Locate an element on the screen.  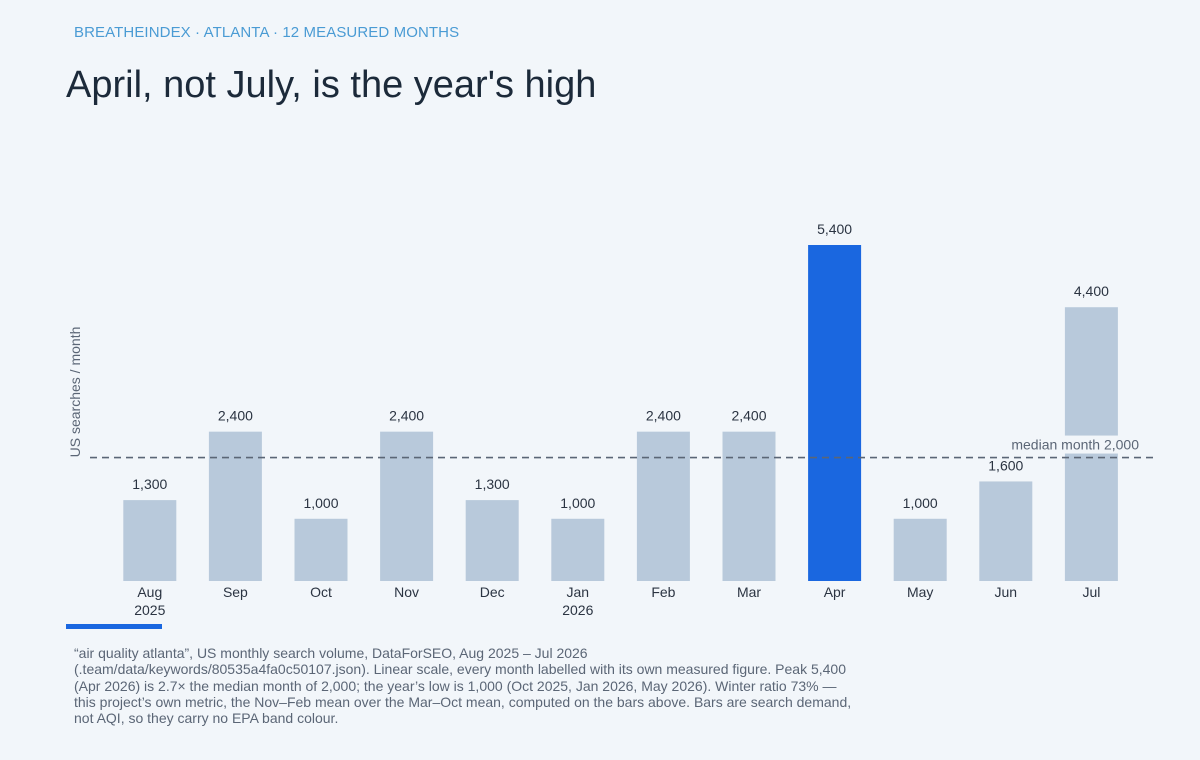
x-tick-sublabel: 2026 is located at coordinates (577, 610).